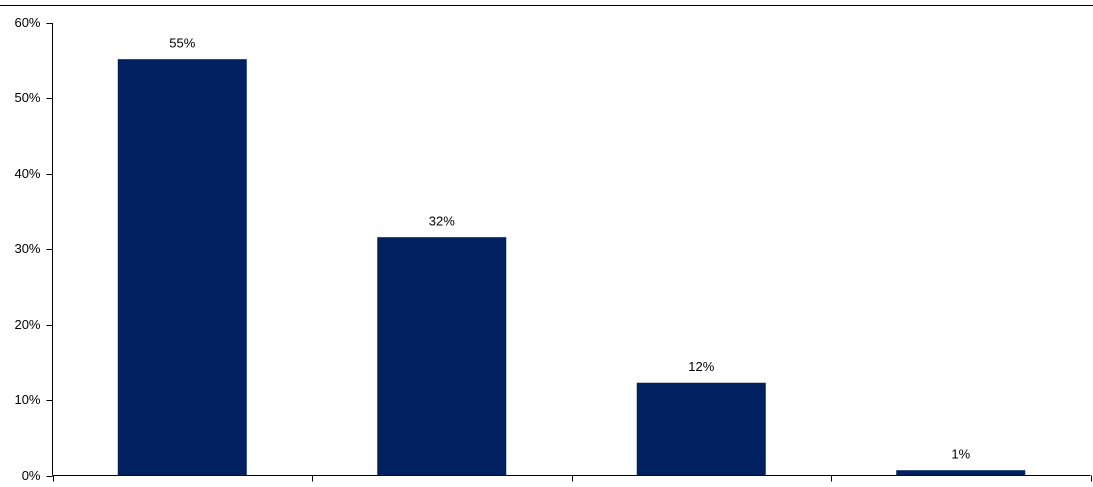 The height and width of the screenshot is (487, 1093). I want to click on y-tick-label: 10%, so click(27, 399).